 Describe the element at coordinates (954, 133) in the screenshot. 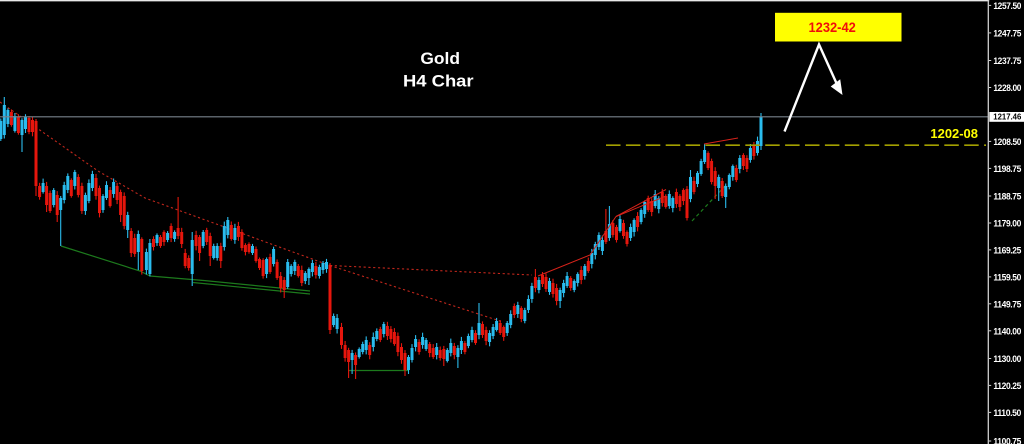

I see `svg-text: 1202-08` at that location.